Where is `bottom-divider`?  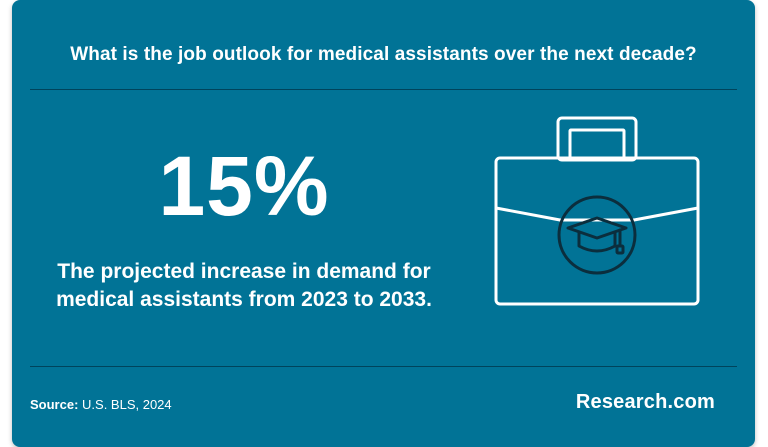
bottom-divider is located at coordinates (383, 366).